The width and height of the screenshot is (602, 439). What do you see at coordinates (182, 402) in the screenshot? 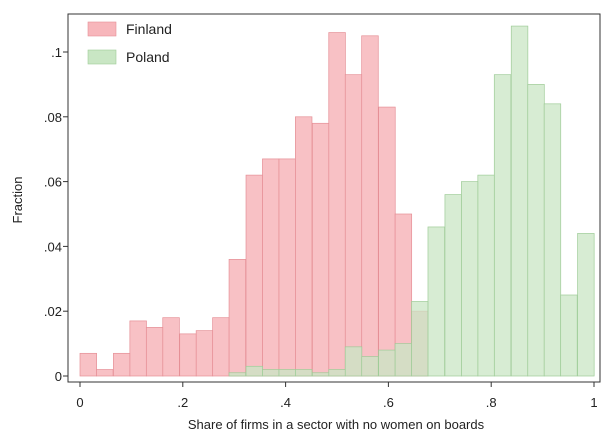
I see `x-tick-label-1: .2` at bounding box center [182, 402].